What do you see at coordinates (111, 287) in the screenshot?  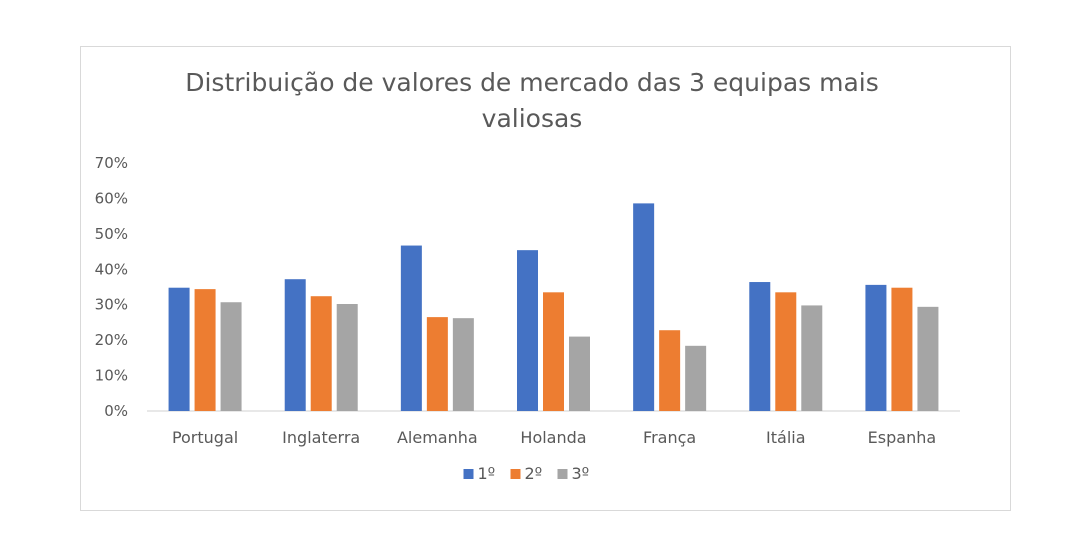 I see `y-axis: 0% 10% 20% 30% 40% 50% 60% 70%` at bounding box center [111, 287].